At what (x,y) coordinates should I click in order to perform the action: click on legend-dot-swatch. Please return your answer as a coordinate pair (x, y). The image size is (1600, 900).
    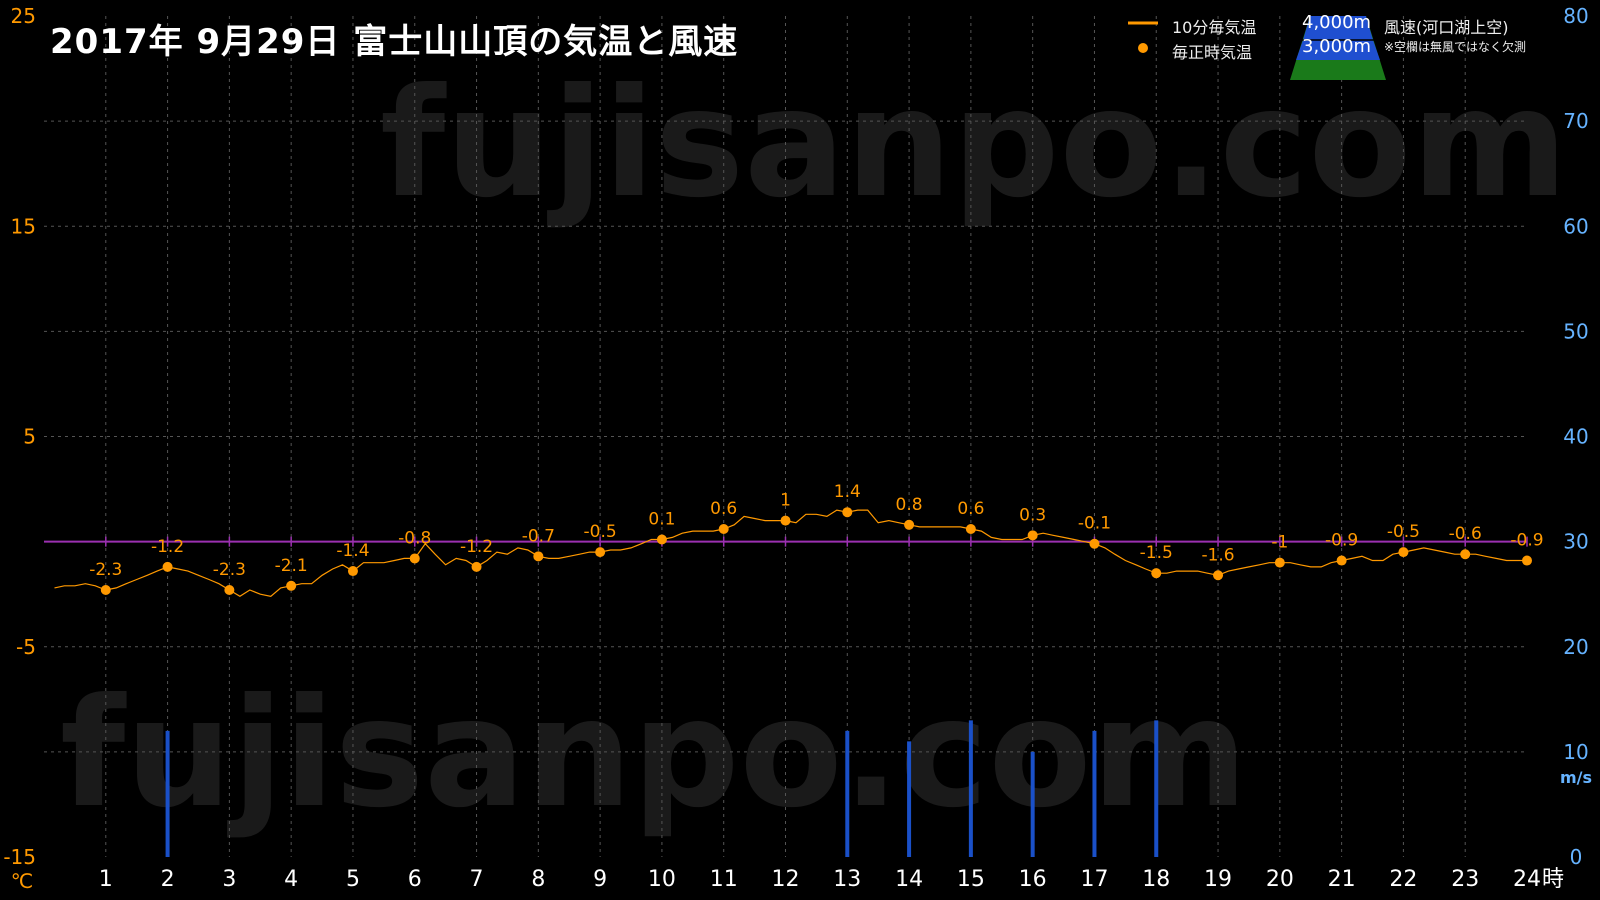
    Looking at the image, I should click on (1143, 48).